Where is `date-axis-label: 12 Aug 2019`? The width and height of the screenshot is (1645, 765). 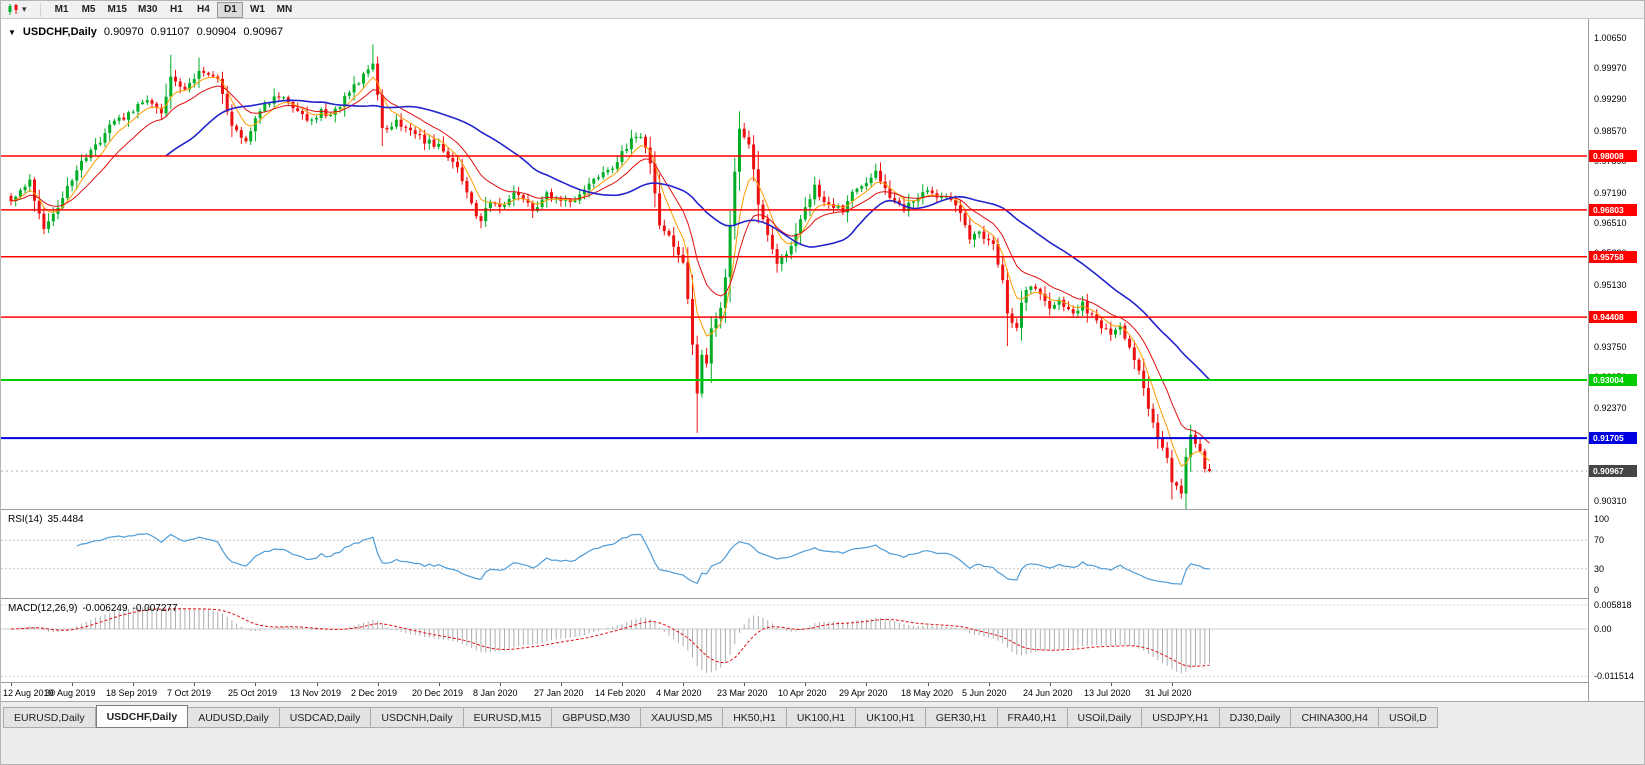
date-axis-label: 12 Aug 2019 is located at coordinates (28, 693).